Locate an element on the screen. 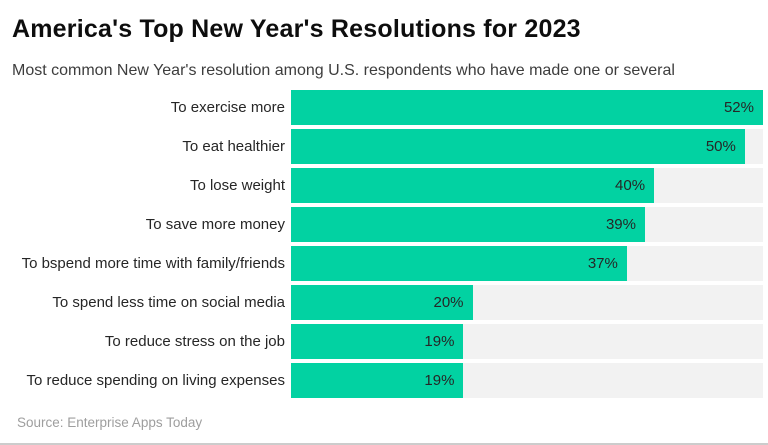 The height and width of the screenshot is (445, 768). chart-row: To save more money 39% is located at coordinates (387, 224).